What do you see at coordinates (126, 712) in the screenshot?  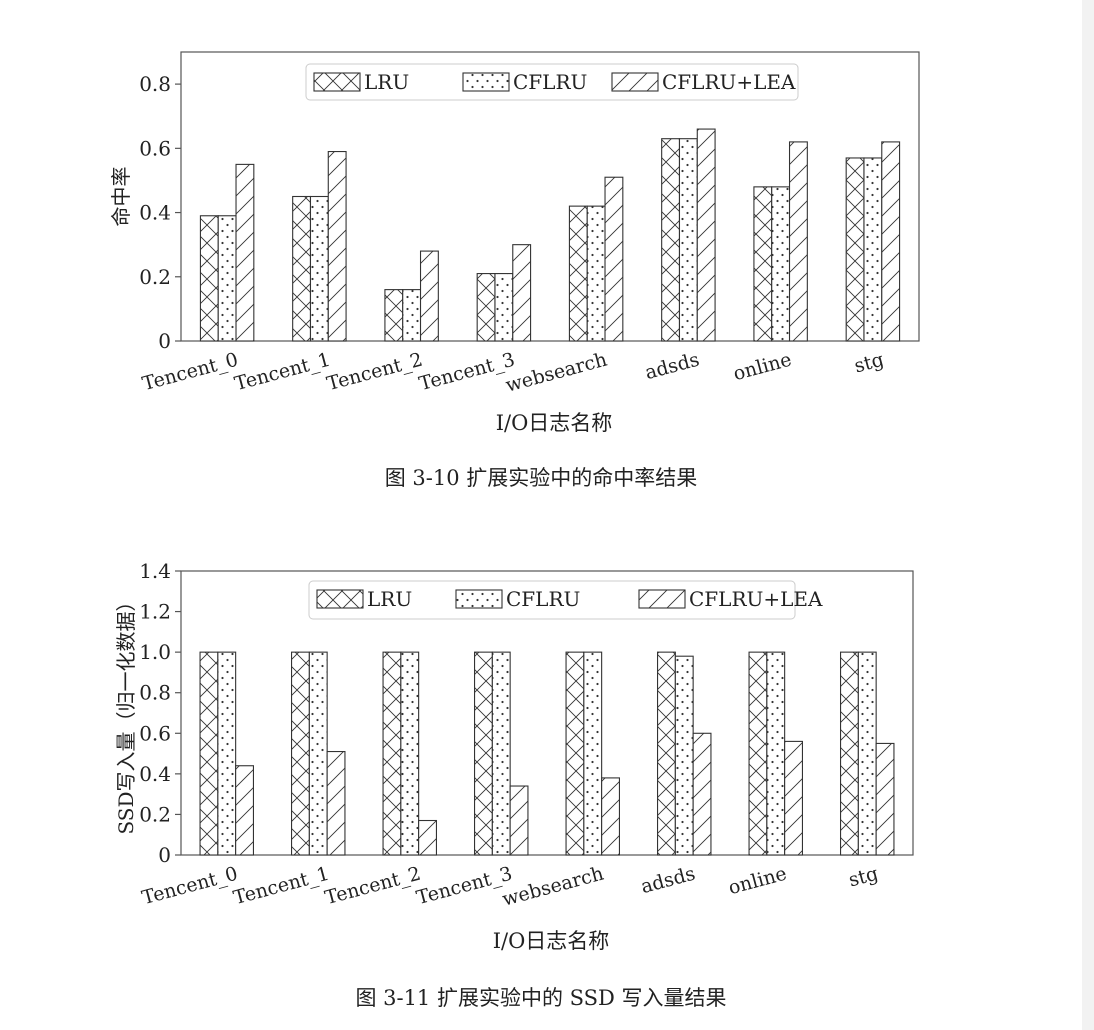 I see `y-axis-label: SSD写入量（归一化数据）` at bounding box center [126, 712].